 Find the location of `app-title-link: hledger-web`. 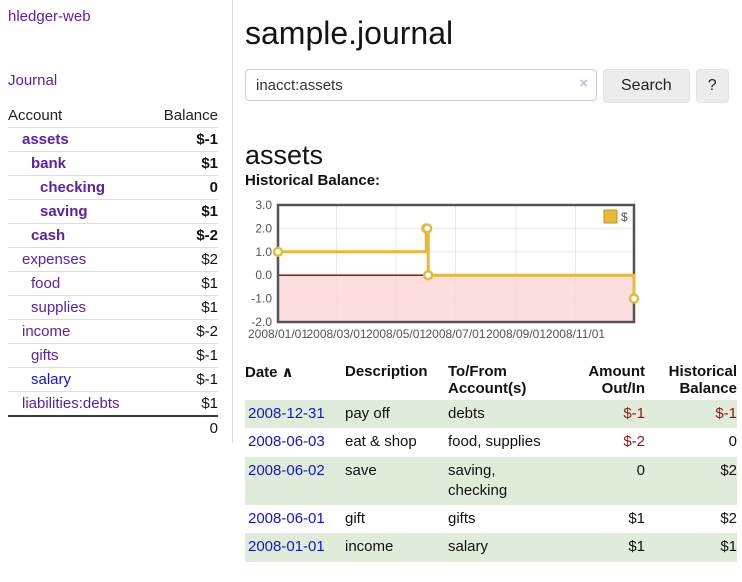

app-title-link: hledger-web is located at coordinates (49, 16).